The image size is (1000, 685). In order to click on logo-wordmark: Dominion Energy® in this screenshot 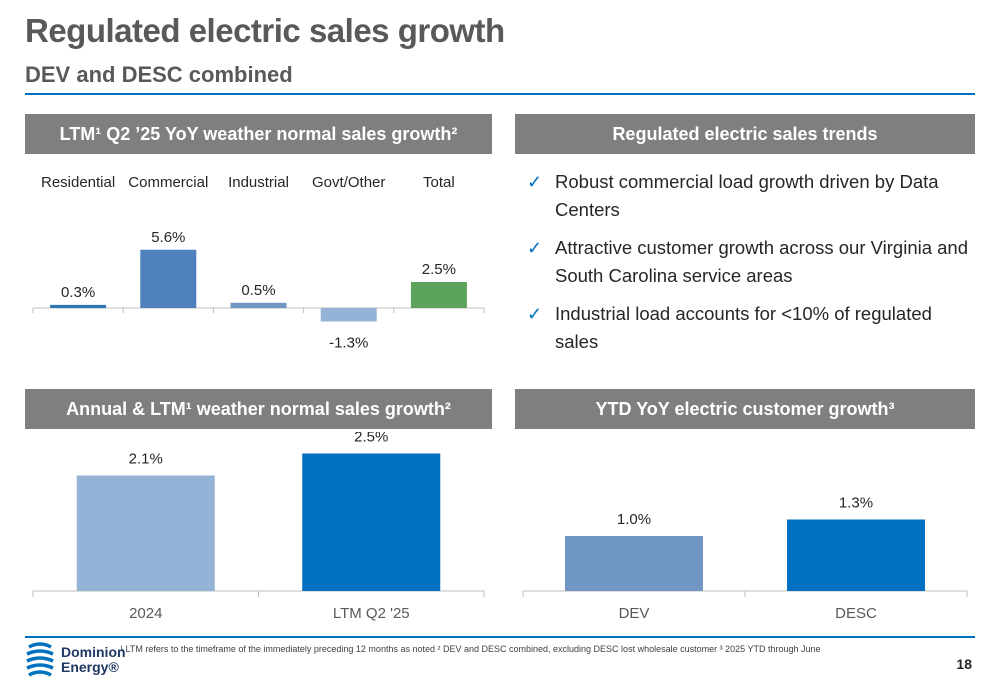, I will do `click(93, 660)`.